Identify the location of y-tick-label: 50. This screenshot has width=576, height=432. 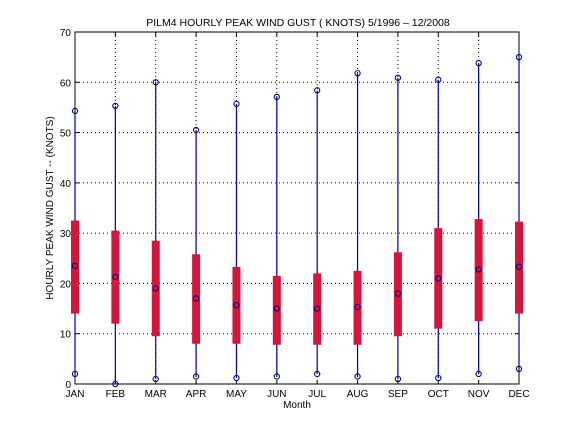
(66, 134).